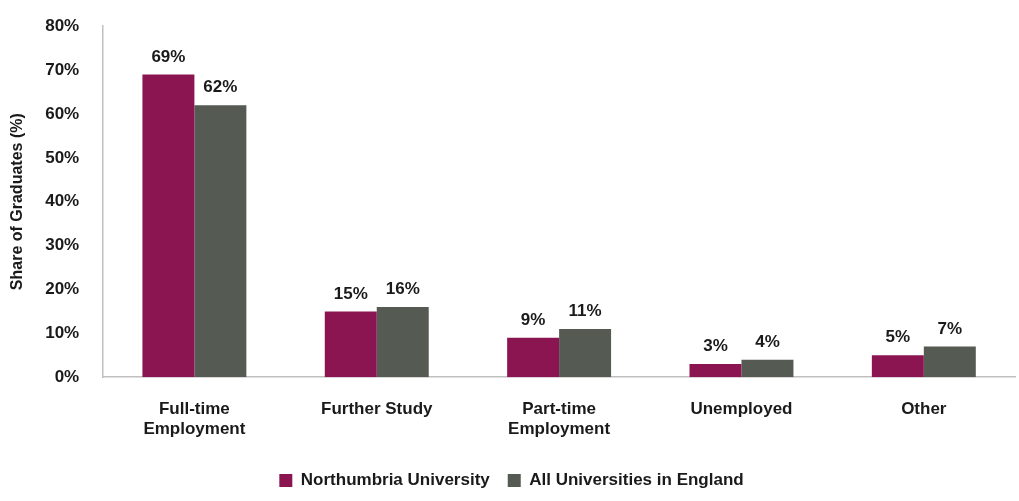  What do you see at coordinates (715, 346) in the screenshot?
I see `data-label: 3%` at bounding box center [715, 346].